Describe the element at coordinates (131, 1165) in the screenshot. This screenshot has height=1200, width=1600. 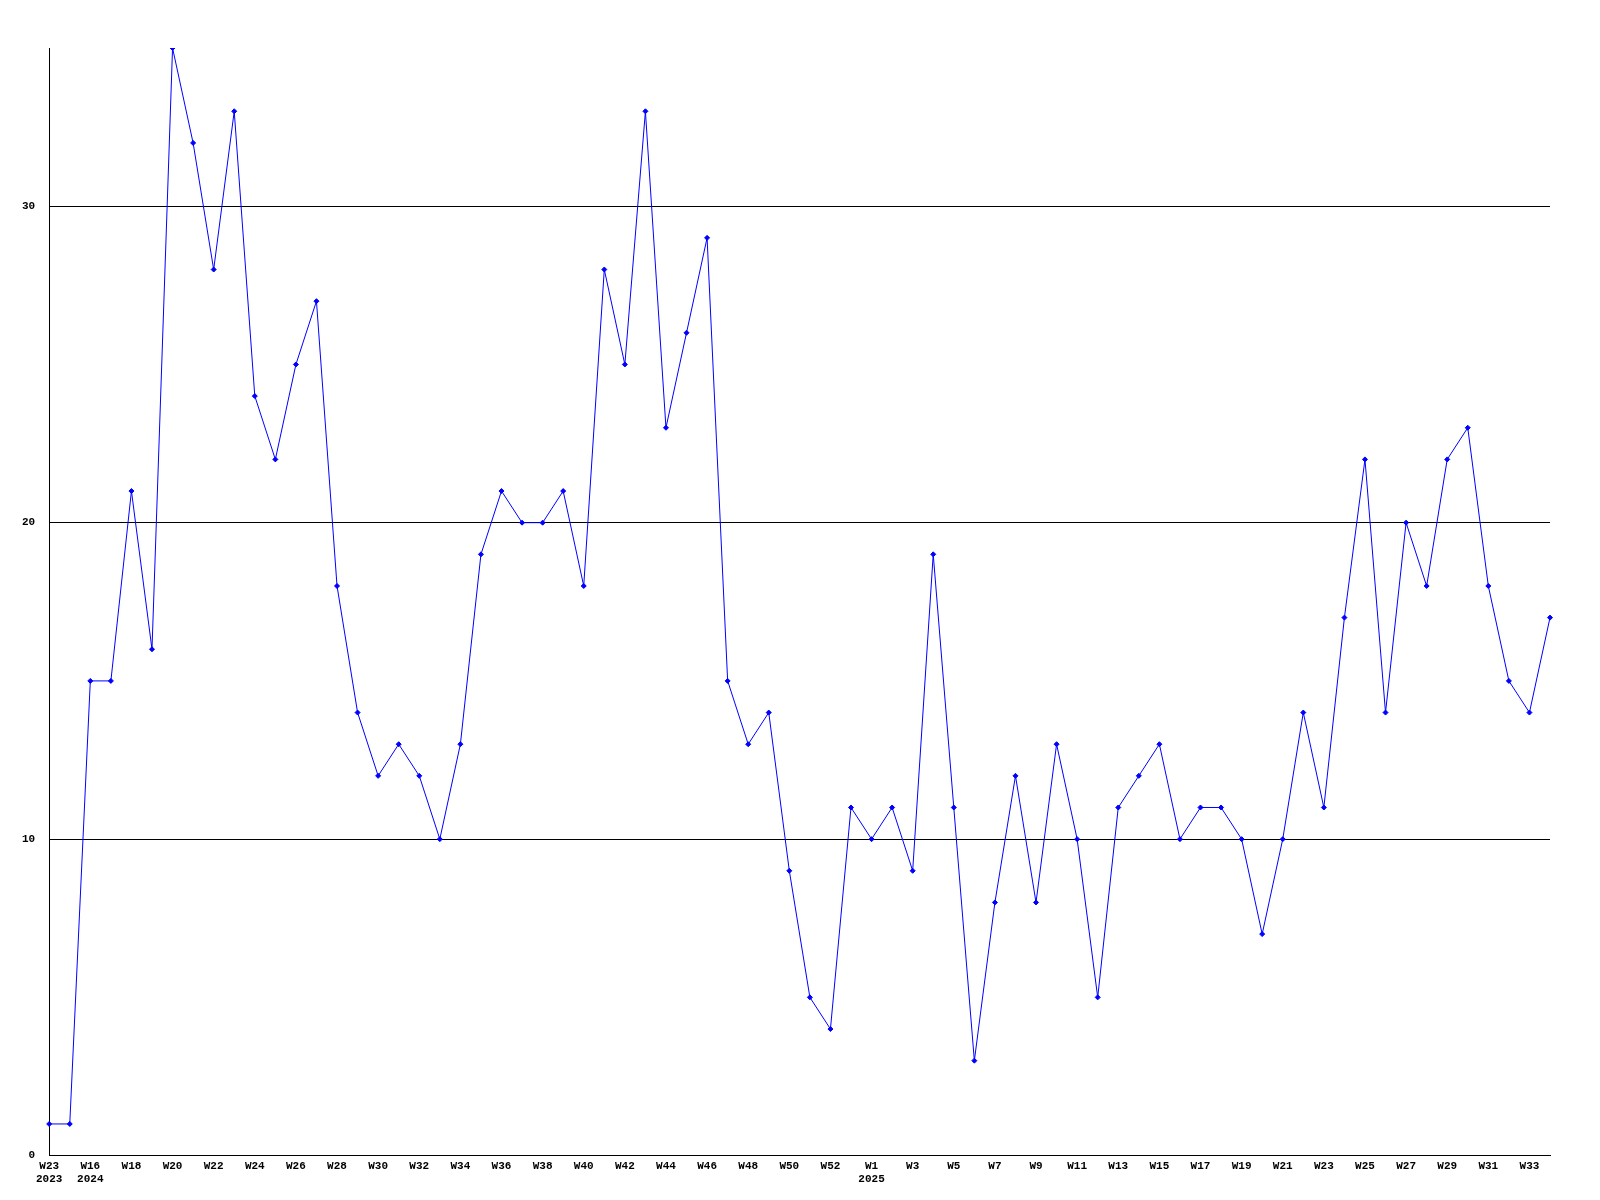
I see `x-tick-label: W18` at that location.